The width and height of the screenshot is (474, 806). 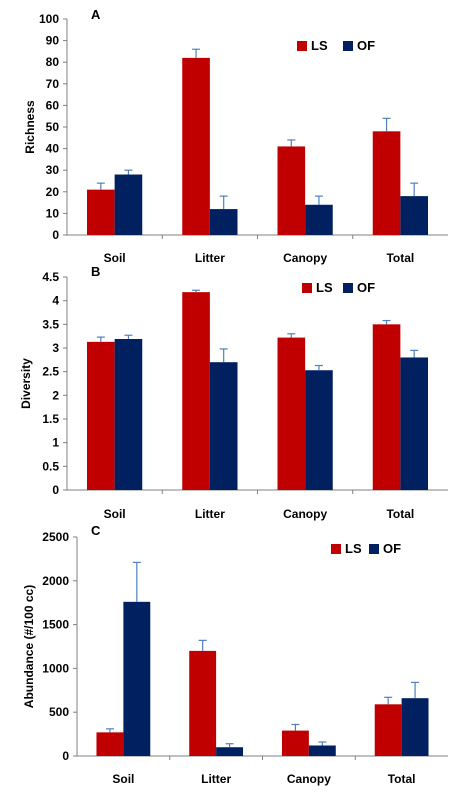 What do you see at coordinates (59, 712) in the screenshot?
I see `y-tick-label: 500` at bounding box center [59, 712].